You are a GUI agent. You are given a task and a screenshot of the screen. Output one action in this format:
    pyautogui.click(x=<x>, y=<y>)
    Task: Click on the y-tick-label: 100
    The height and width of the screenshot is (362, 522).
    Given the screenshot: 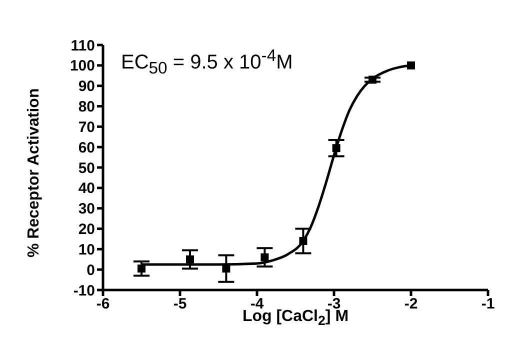 What is the action you would take?
    pyautogui.click(x=82, y=66)
    